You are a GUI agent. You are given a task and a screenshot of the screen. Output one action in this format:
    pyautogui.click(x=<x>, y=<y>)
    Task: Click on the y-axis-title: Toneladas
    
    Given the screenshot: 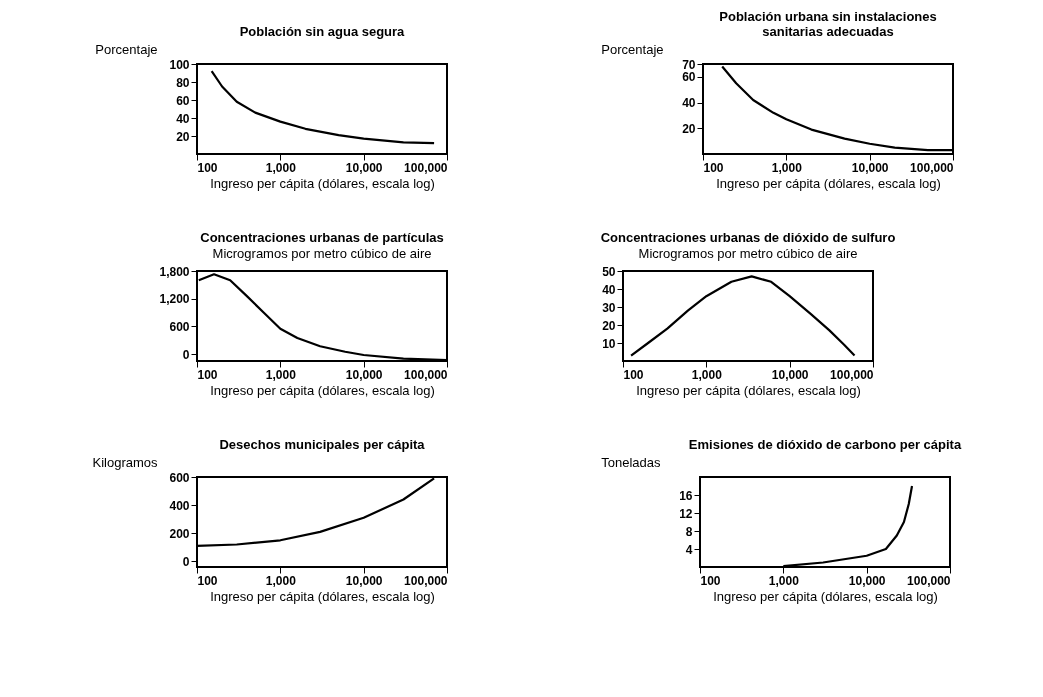 What is the action you would take?
    pyautogui.click(x=631, y=462)
    